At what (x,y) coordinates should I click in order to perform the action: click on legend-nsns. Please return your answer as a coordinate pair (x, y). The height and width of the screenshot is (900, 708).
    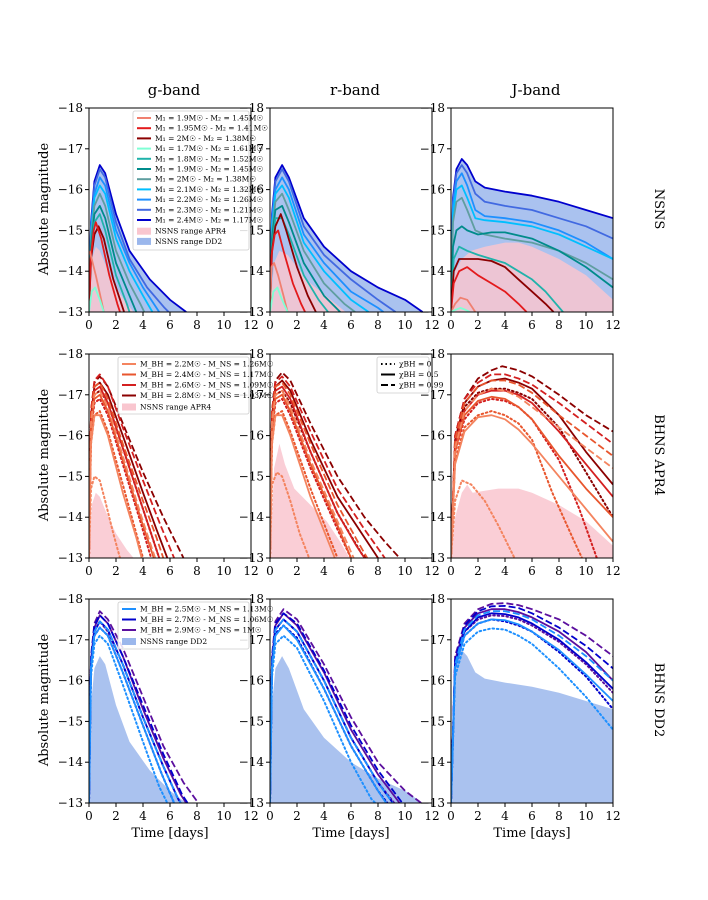
    Looking at the image, I should click on (191, 180).